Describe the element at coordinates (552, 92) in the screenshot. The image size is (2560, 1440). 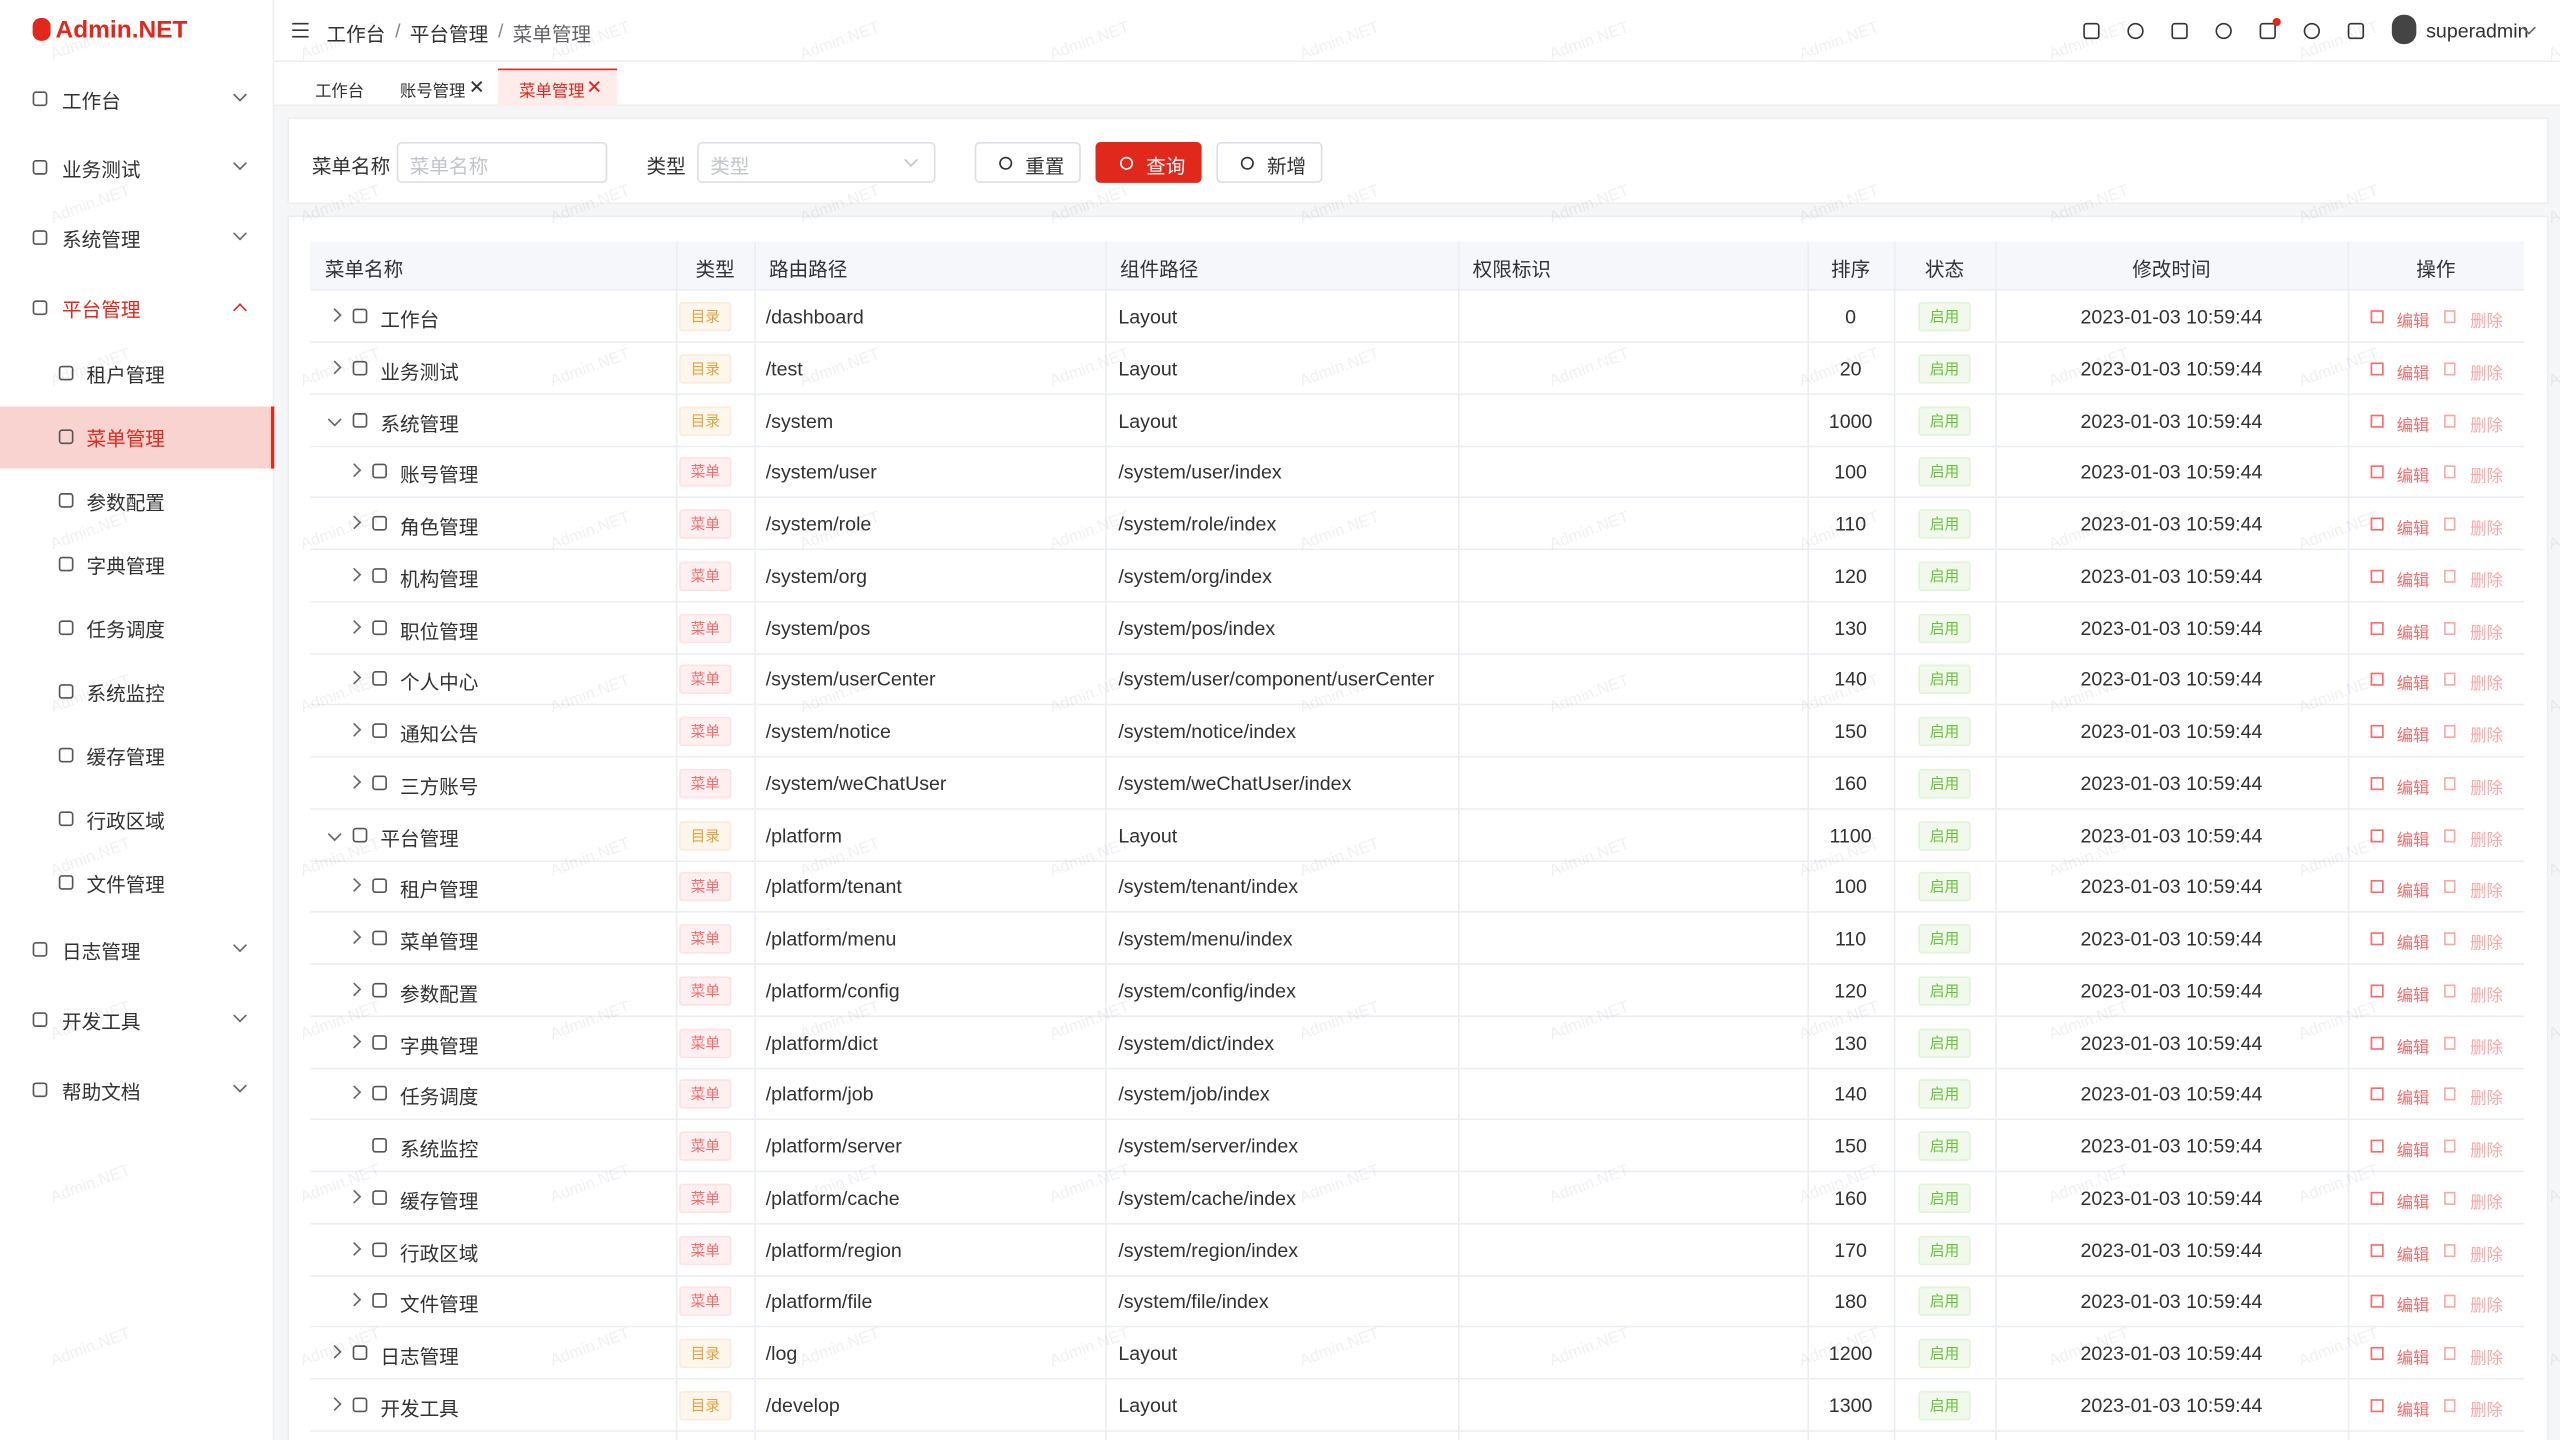
I see `tab: 菜单管理` at that location.